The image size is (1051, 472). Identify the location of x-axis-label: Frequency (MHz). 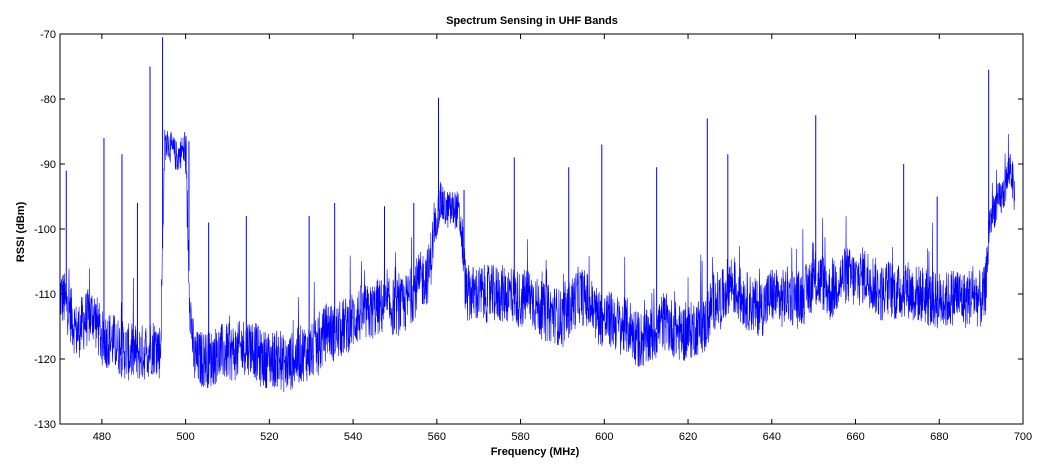
(535, 452).